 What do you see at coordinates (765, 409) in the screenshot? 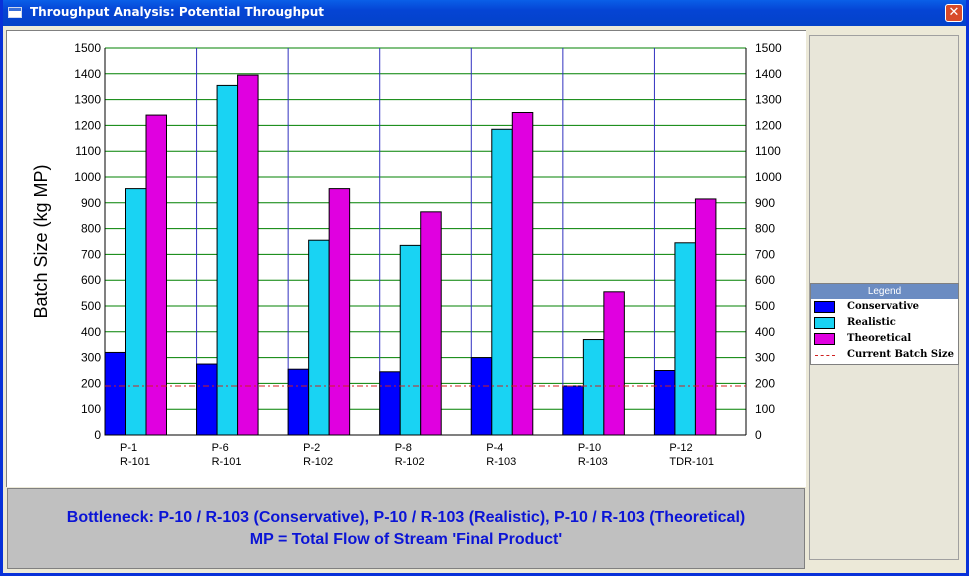
I see `y-tick-label-right: 100` at bounding box center [765, 409].